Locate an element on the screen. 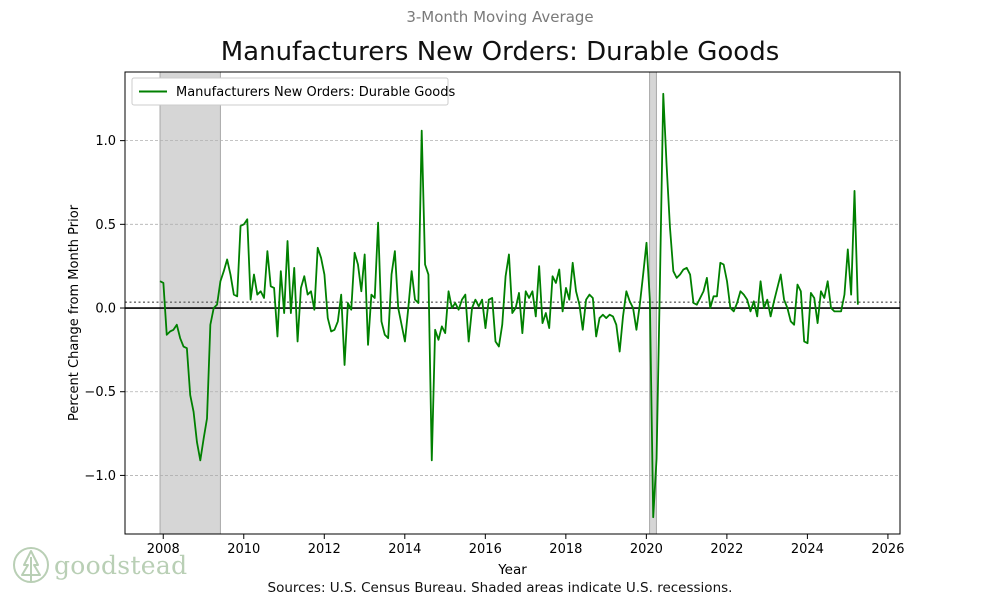  goodstead-logo: goodstead is located at coordinates (99, 565).